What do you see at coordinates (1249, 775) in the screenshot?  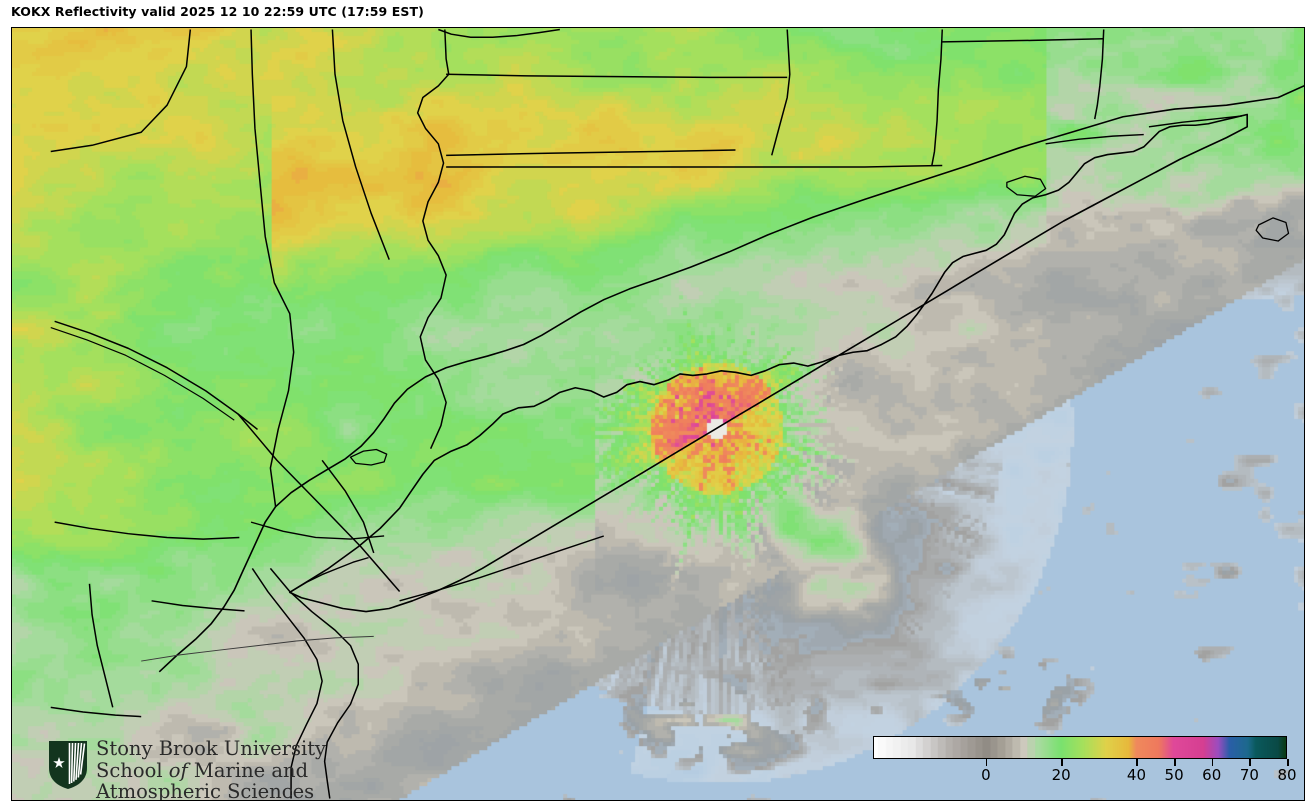 I see `colorbar-tick-label: 70` at bounding box center [1249, 775].